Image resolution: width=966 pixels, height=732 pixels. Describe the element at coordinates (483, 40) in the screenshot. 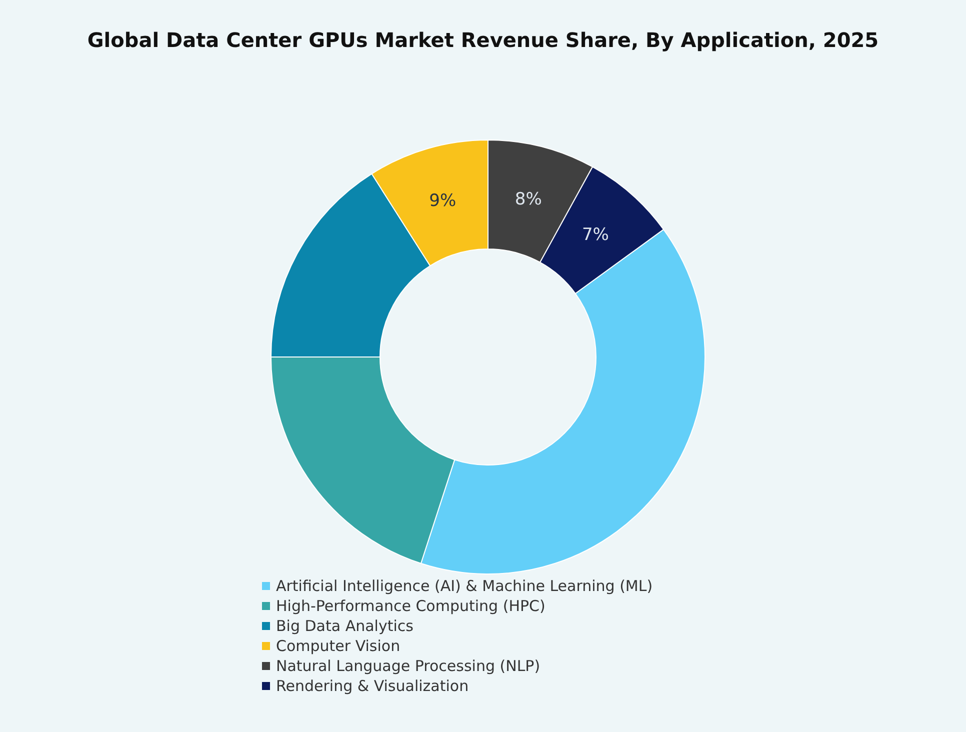

I see `chart-title: Global Data Center GPUs Market Revenue Share, By Application, 2025` at that location.